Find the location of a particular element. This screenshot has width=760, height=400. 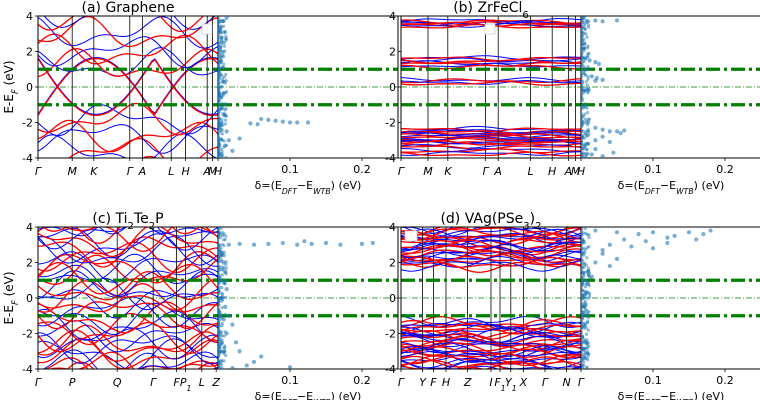

scatter-points is located at coordinates (647, 298).